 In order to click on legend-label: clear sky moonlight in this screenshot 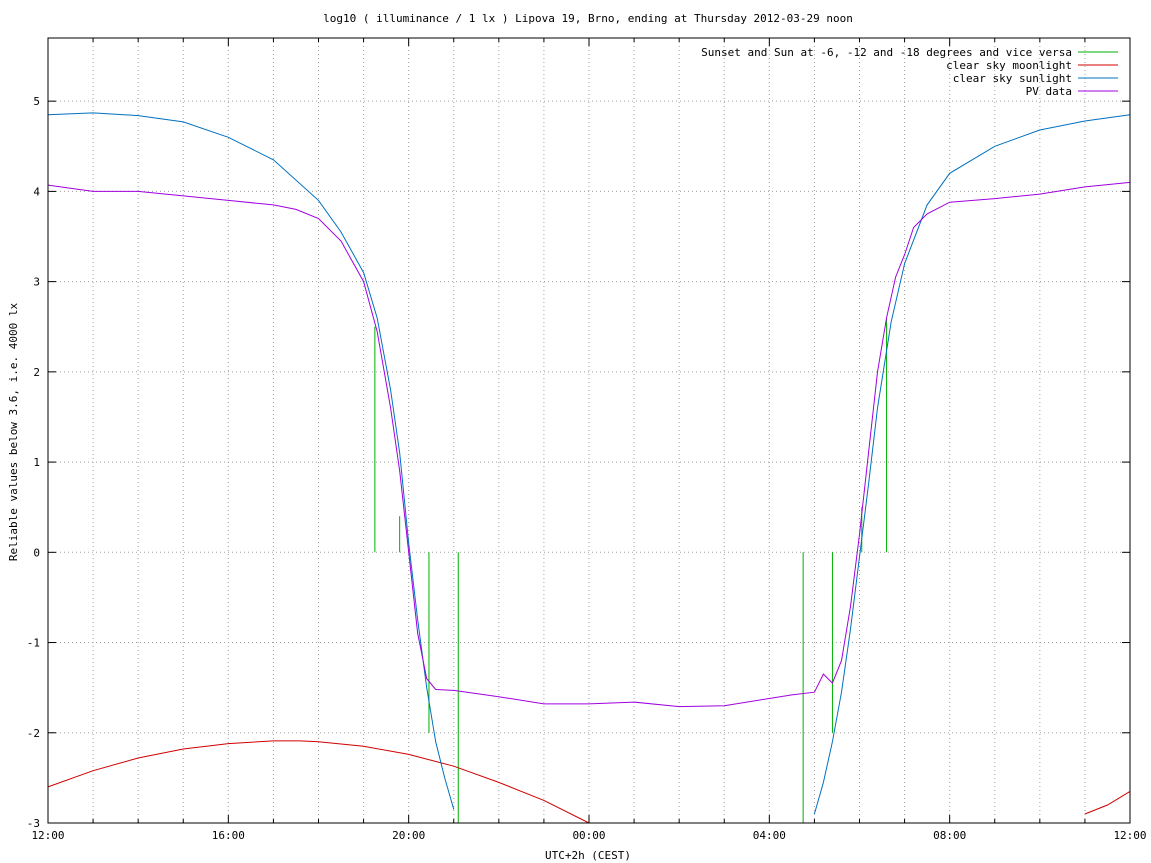, I will do `click(1009, 65)`.